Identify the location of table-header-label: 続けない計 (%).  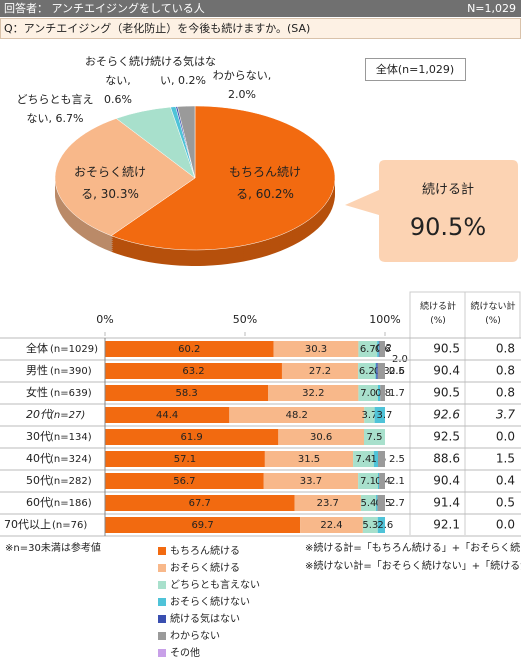
(492, 313).